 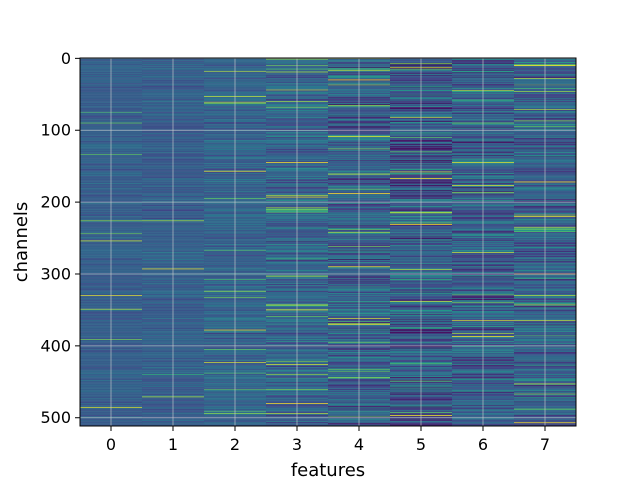 I want to click on x-tick-label-2: 2, so click(x=235, y=444).